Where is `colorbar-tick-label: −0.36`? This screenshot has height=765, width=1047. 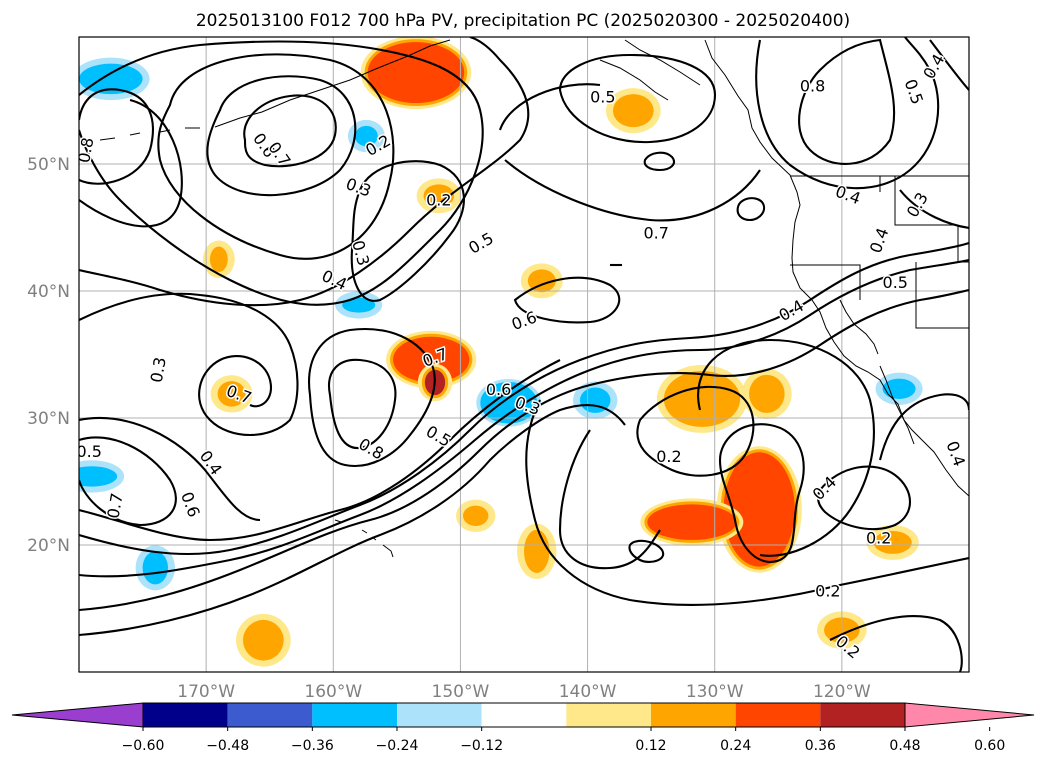 colorbar-tick-label: −0.36 is located at coordinates (312, 746).